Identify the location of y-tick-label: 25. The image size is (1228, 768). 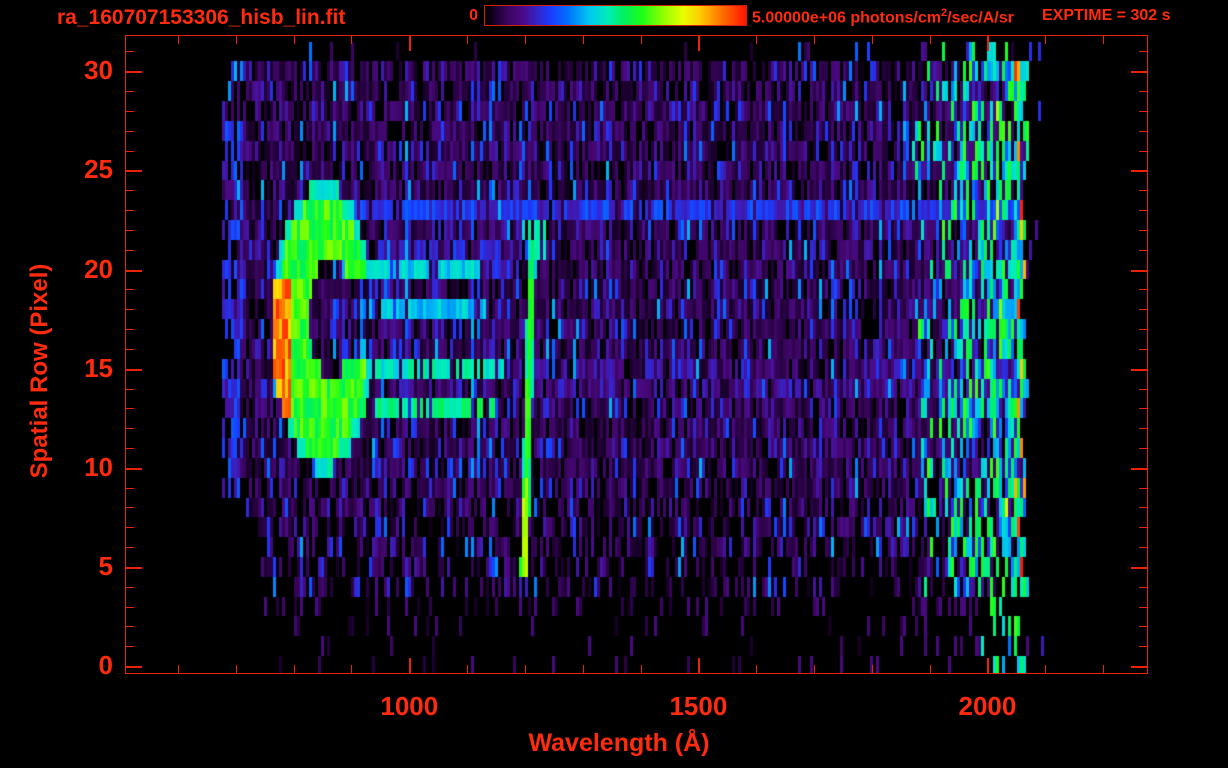
(98, 169).